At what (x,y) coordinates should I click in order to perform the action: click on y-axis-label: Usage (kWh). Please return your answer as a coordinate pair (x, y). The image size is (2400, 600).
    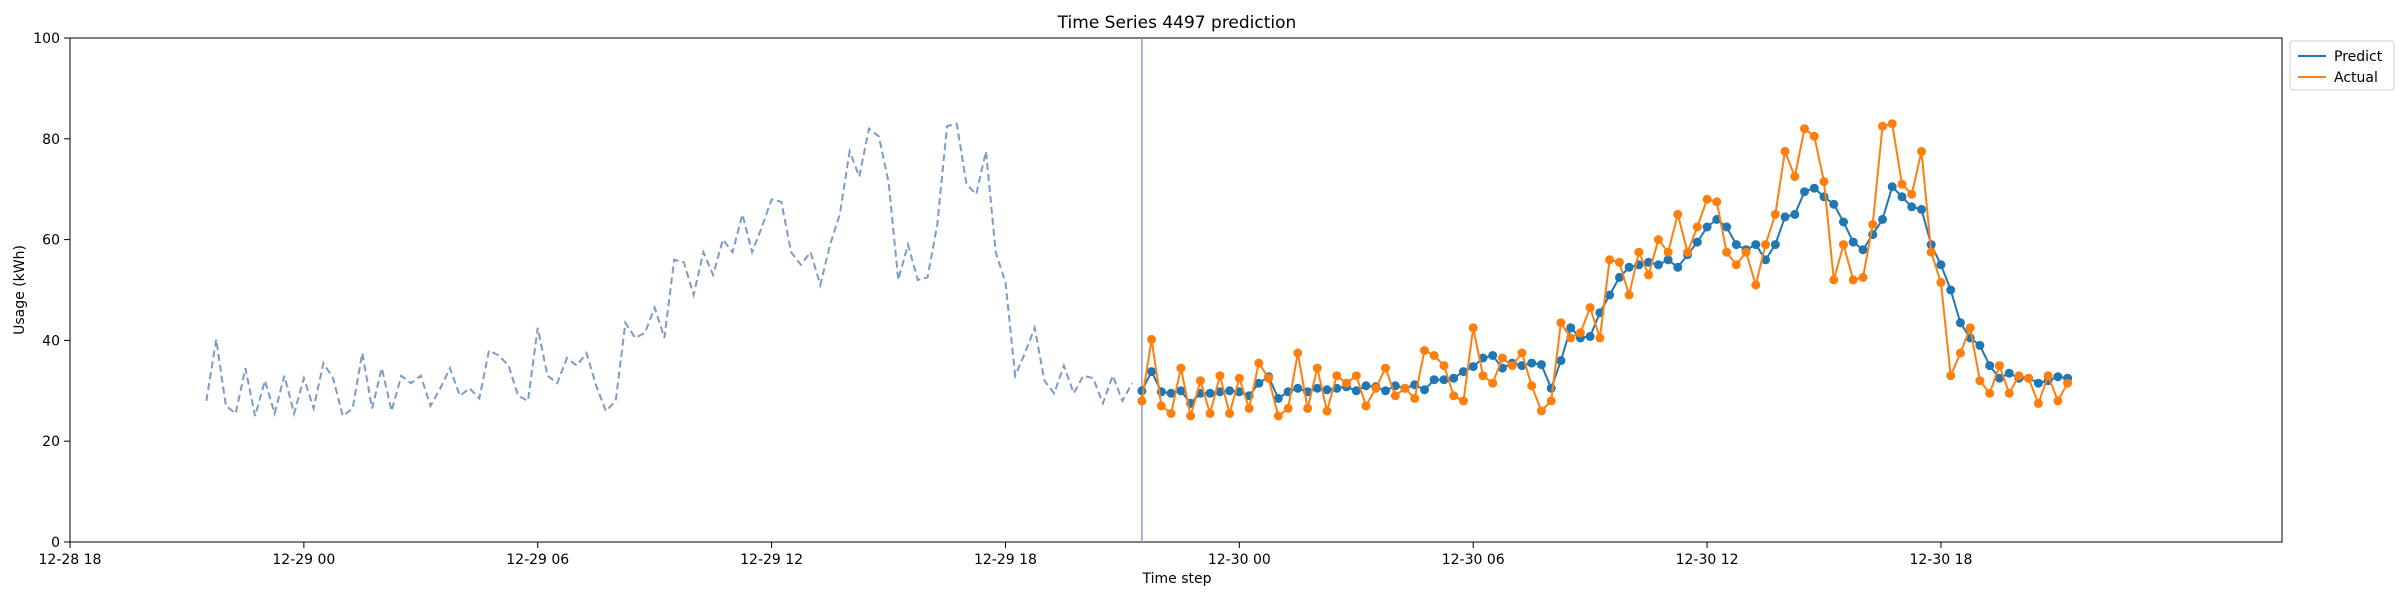
    Looking at the image, I should click on (20, 290).